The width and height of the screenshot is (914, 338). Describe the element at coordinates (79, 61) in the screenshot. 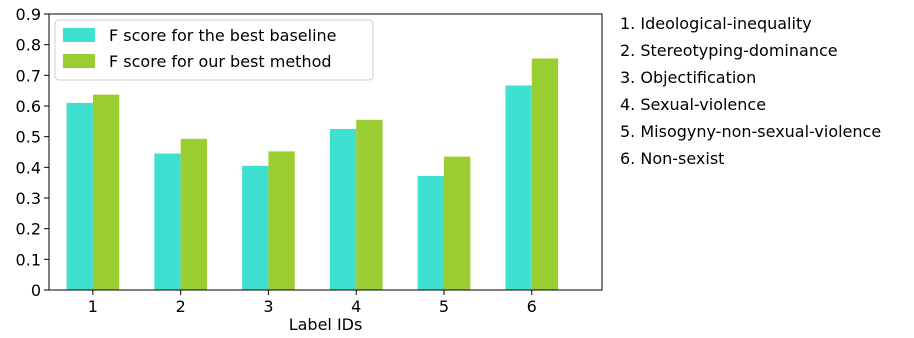

I see `legend-swatch-series2` at that location.